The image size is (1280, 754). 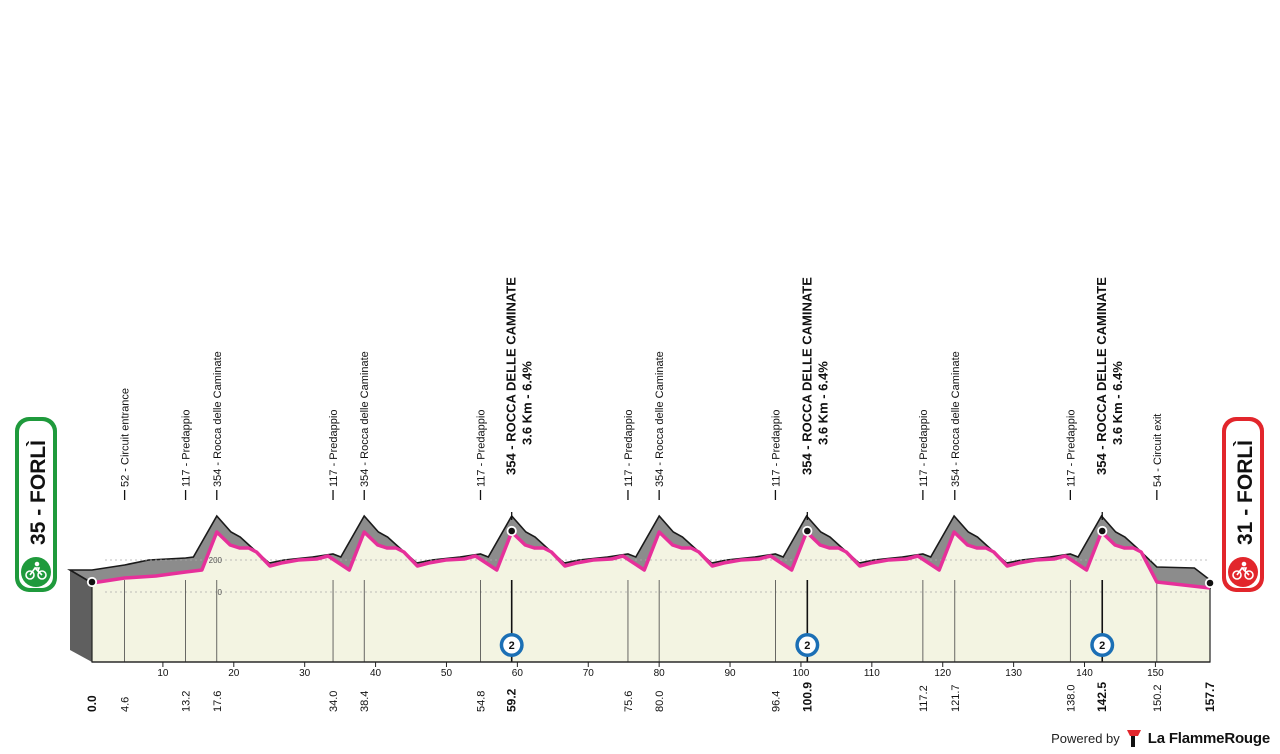 I want to click on km-point-label: 157.7, so click(x=1210, y=697).